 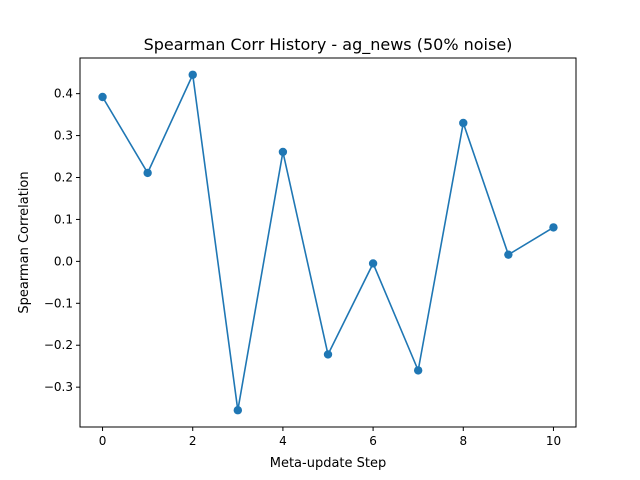 I want to click on y-axis: −0.3 −0.2 −0.1 0.0 0.1 0.2 0.3 0.4, so click(x=62, y=240).